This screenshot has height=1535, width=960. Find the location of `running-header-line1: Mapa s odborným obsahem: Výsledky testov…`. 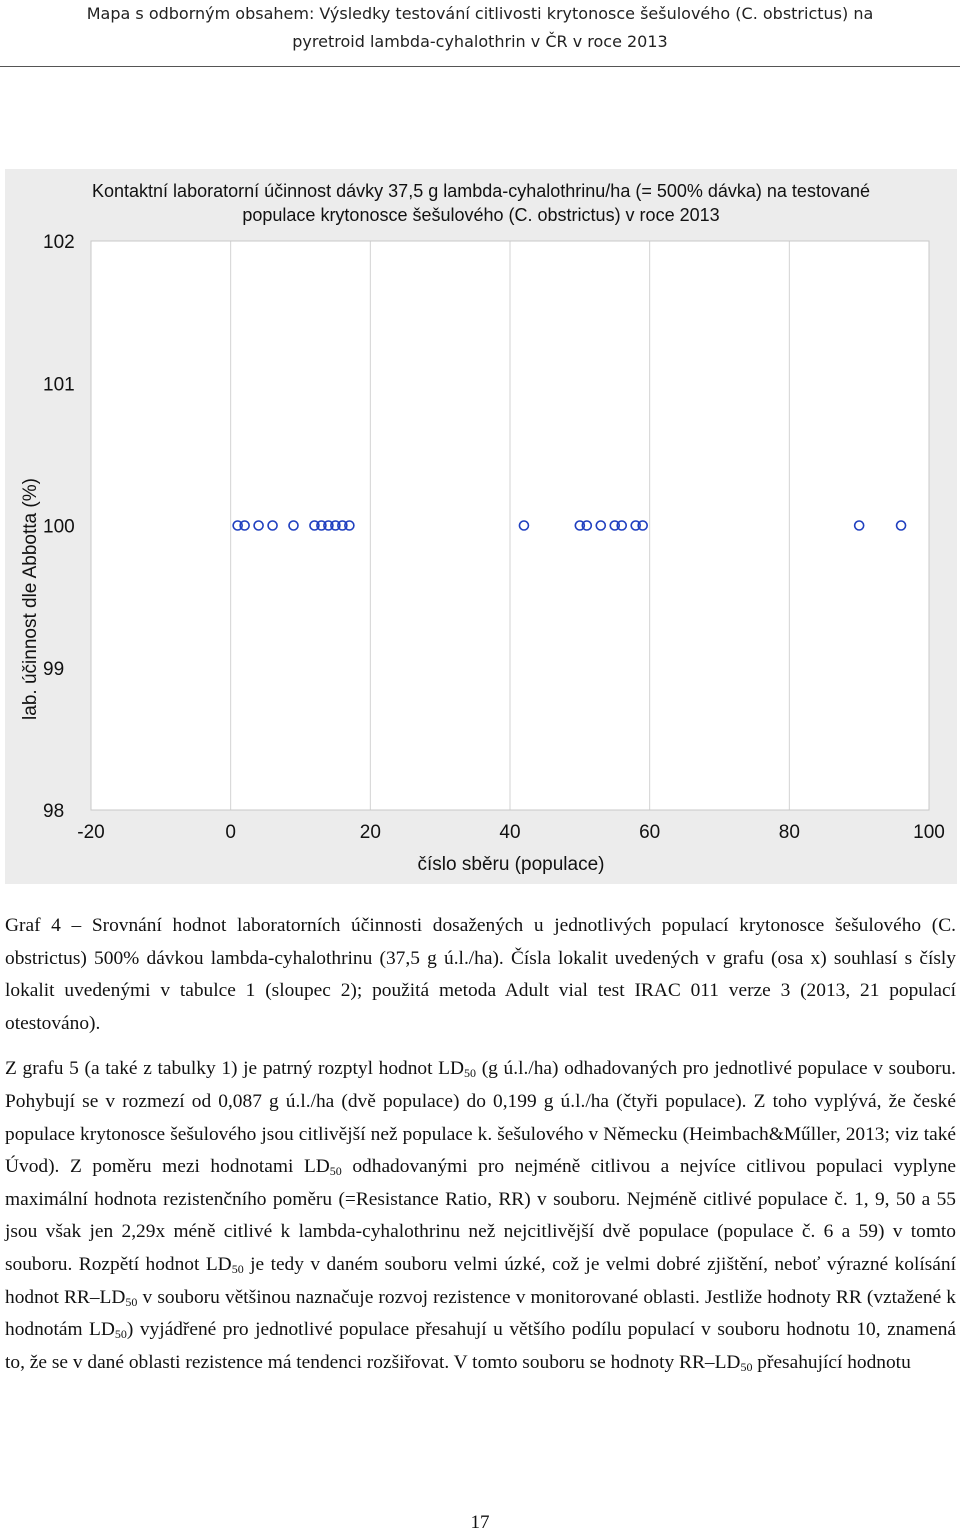

running-header-line1: Mapa s odborným obsahem: Výsledky testov… is located at coordinates (480, 13).